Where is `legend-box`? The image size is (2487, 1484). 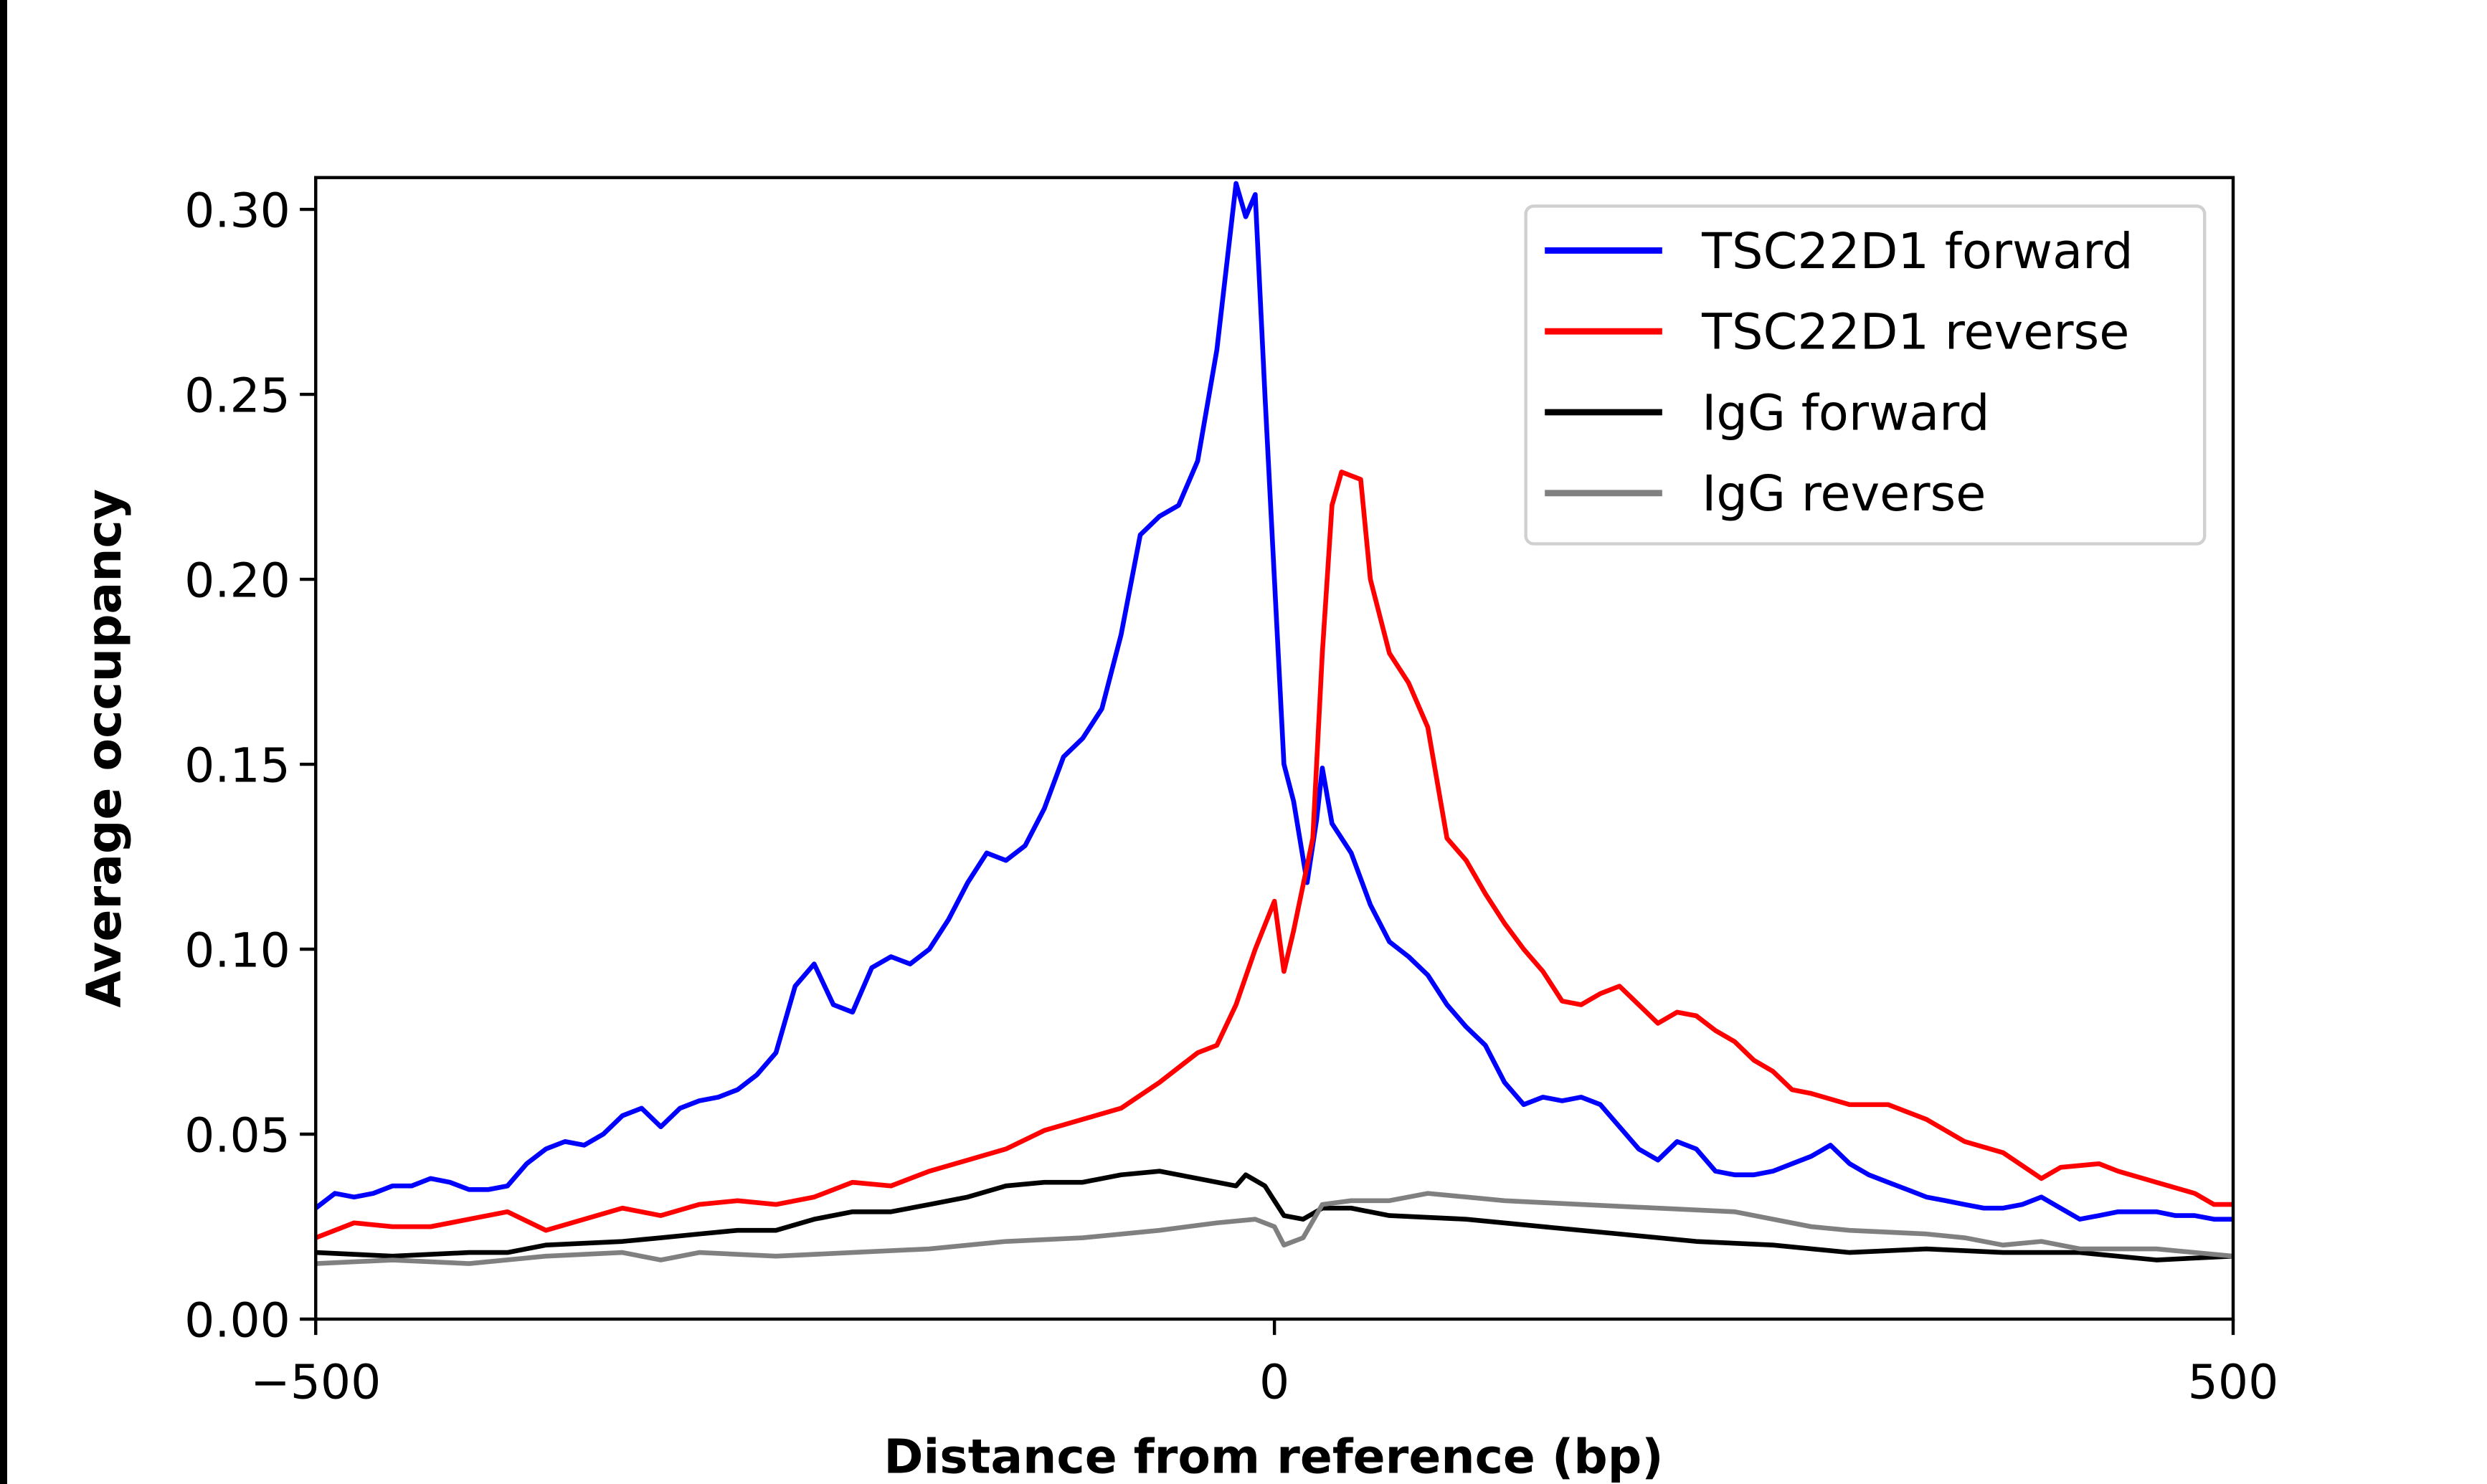
legend-box is located at coordinates (1866, 375).